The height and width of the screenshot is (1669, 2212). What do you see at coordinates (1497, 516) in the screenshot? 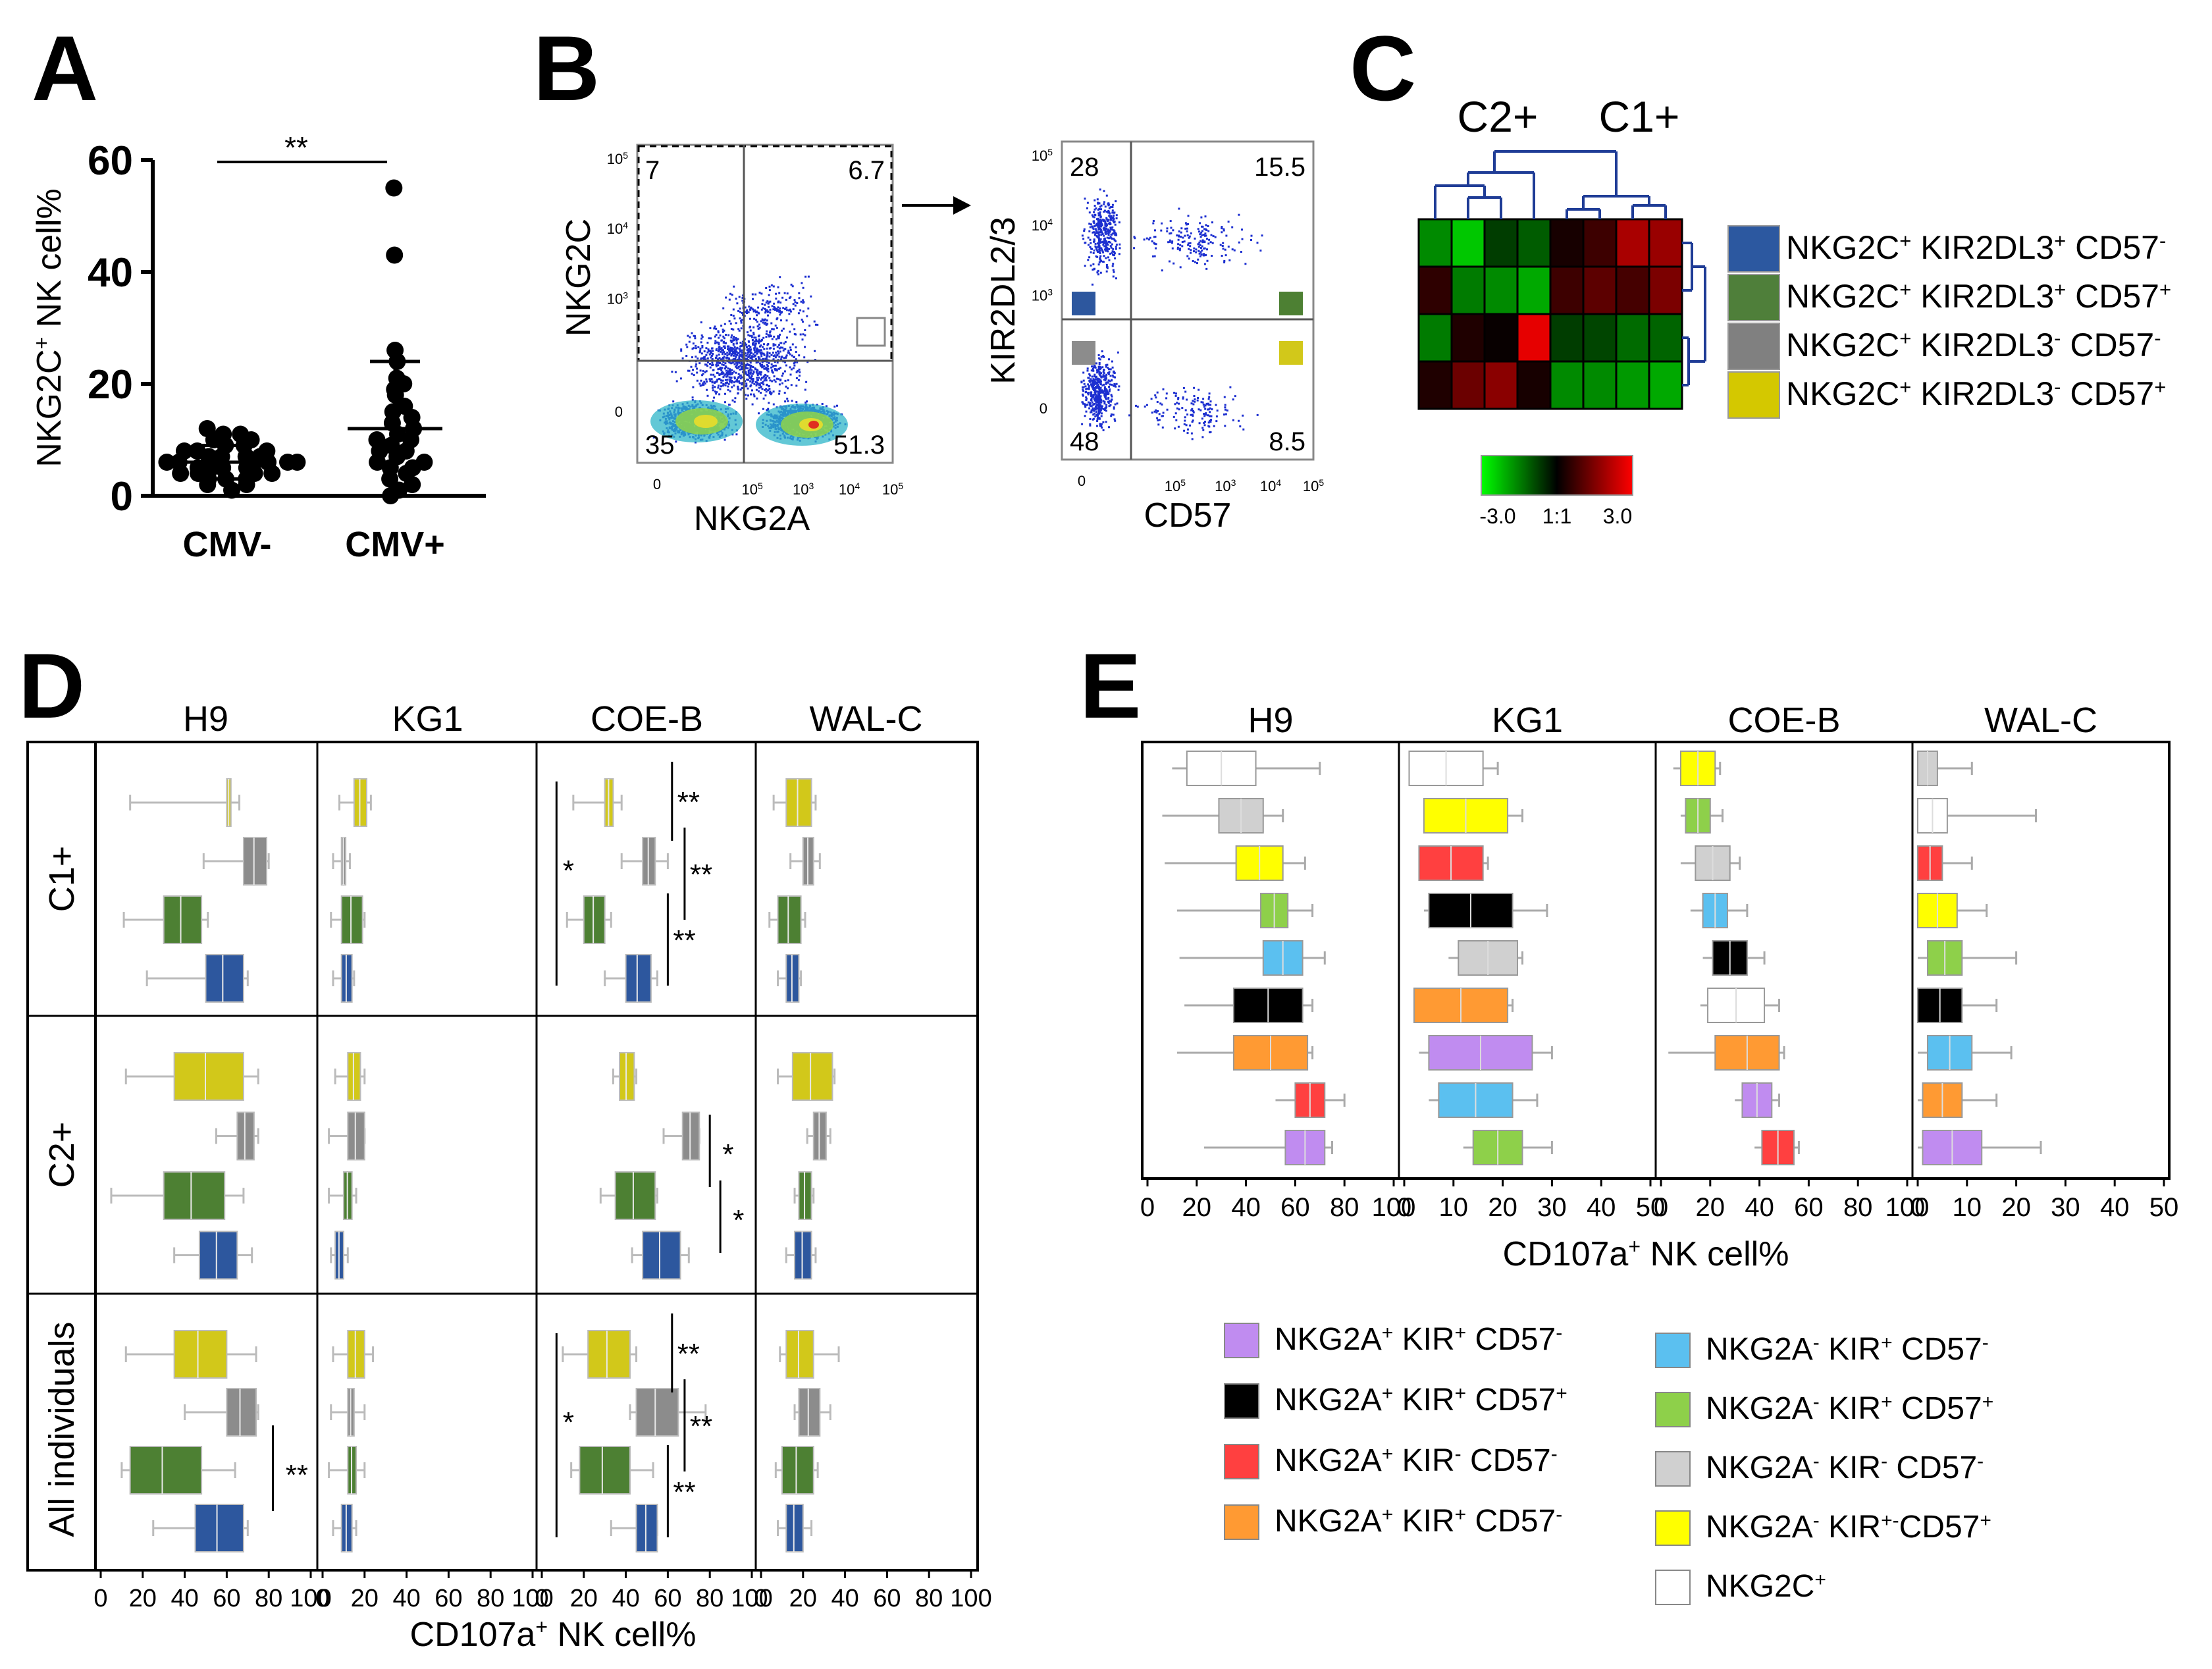
I see `colorbar-label: -3.0` at bounding box center [1497, 516].